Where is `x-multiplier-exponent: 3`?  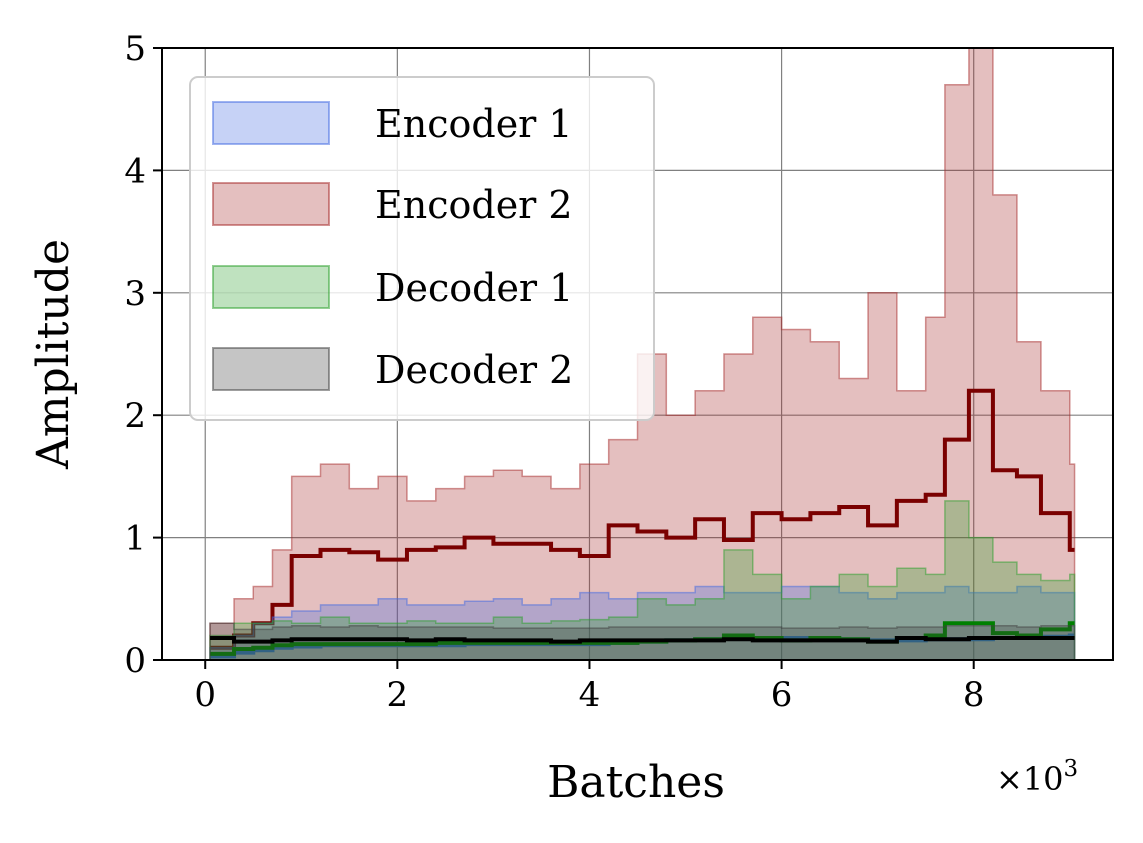 x-multiplier-exponent: 3 is located at coordinates (1071, 769).